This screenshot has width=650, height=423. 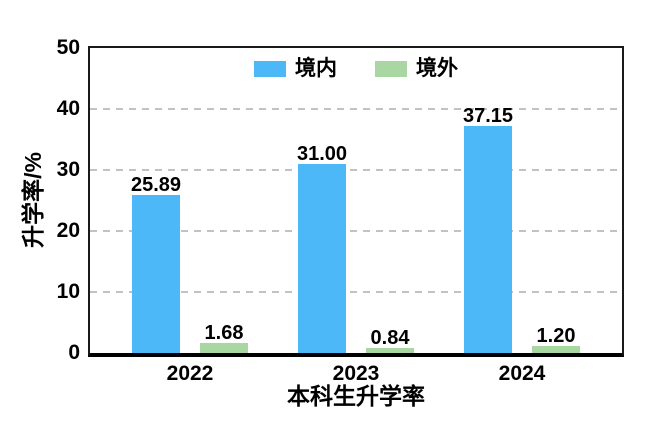 What do you see at coordinates (356, 69) in the screenshot?
I see `legend: 境内 境外` at bounding box center [356, 69].